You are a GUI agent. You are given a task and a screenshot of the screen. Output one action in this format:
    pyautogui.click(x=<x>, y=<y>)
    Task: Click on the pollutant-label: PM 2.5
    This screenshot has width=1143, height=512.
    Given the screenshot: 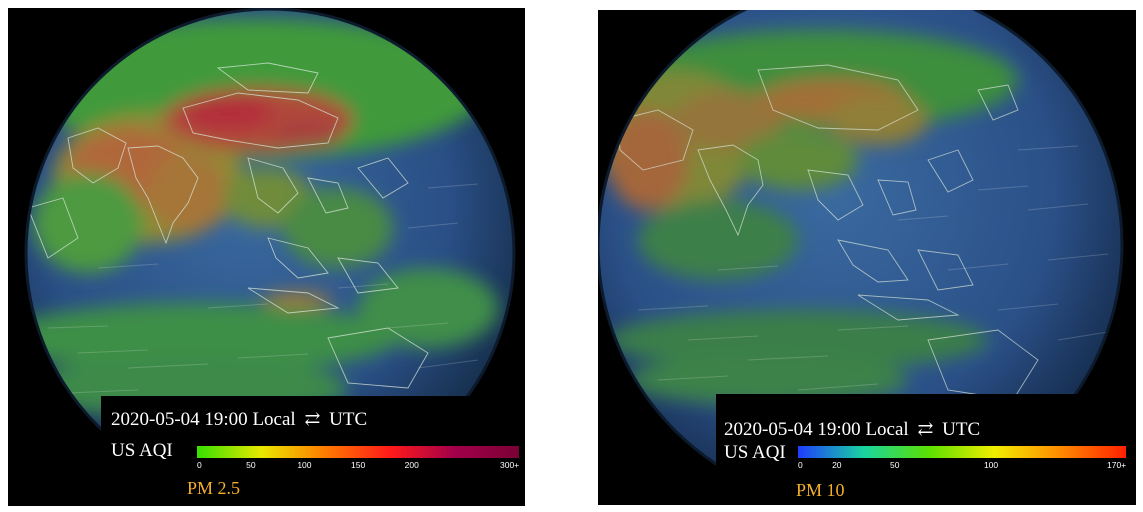 What is the action you would take?
    pyautogui.click(x=214, y=488)
    